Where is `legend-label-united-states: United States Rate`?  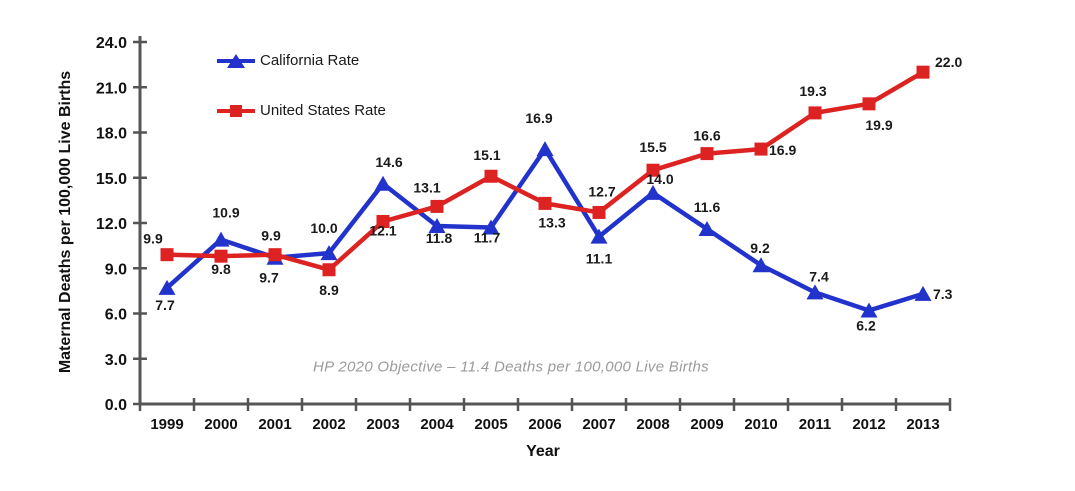 legend-label-united-states: United States Rate is located at coordinates (323, 110).